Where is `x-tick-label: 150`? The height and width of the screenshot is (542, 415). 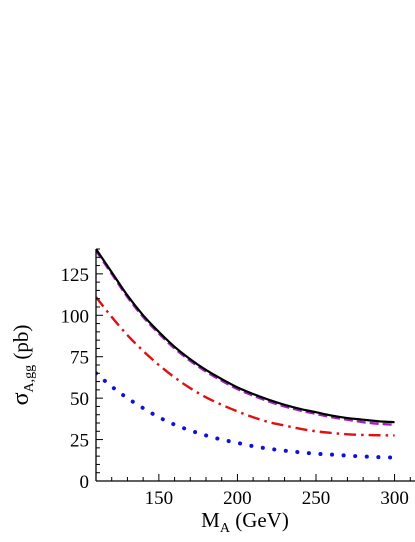
x-tick-label: 150 is located at coordinates (159, 498).